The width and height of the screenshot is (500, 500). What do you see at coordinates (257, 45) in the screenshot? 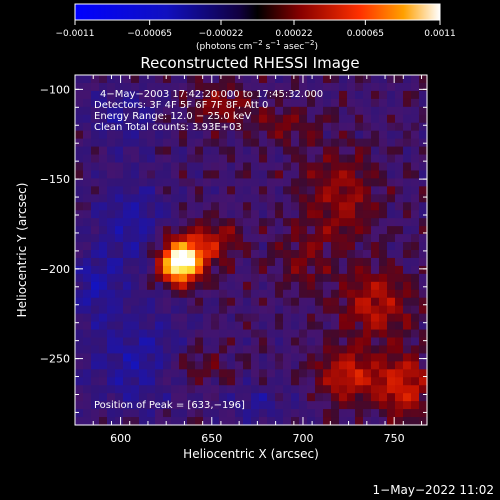
I see `colorbar-unit: (photons cm−2 s−1 asec−2)` at bounding box center [257, 45].